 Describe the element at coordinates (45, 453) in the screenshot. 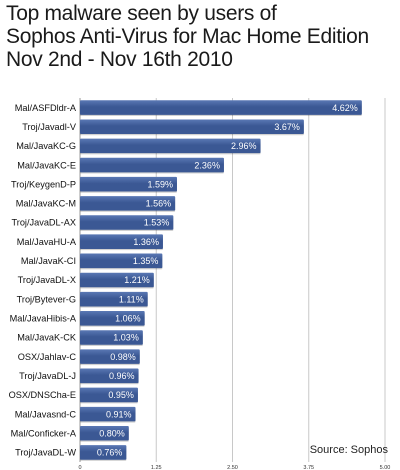

I see `category-label: Troj/JavaDL-W` at that location.